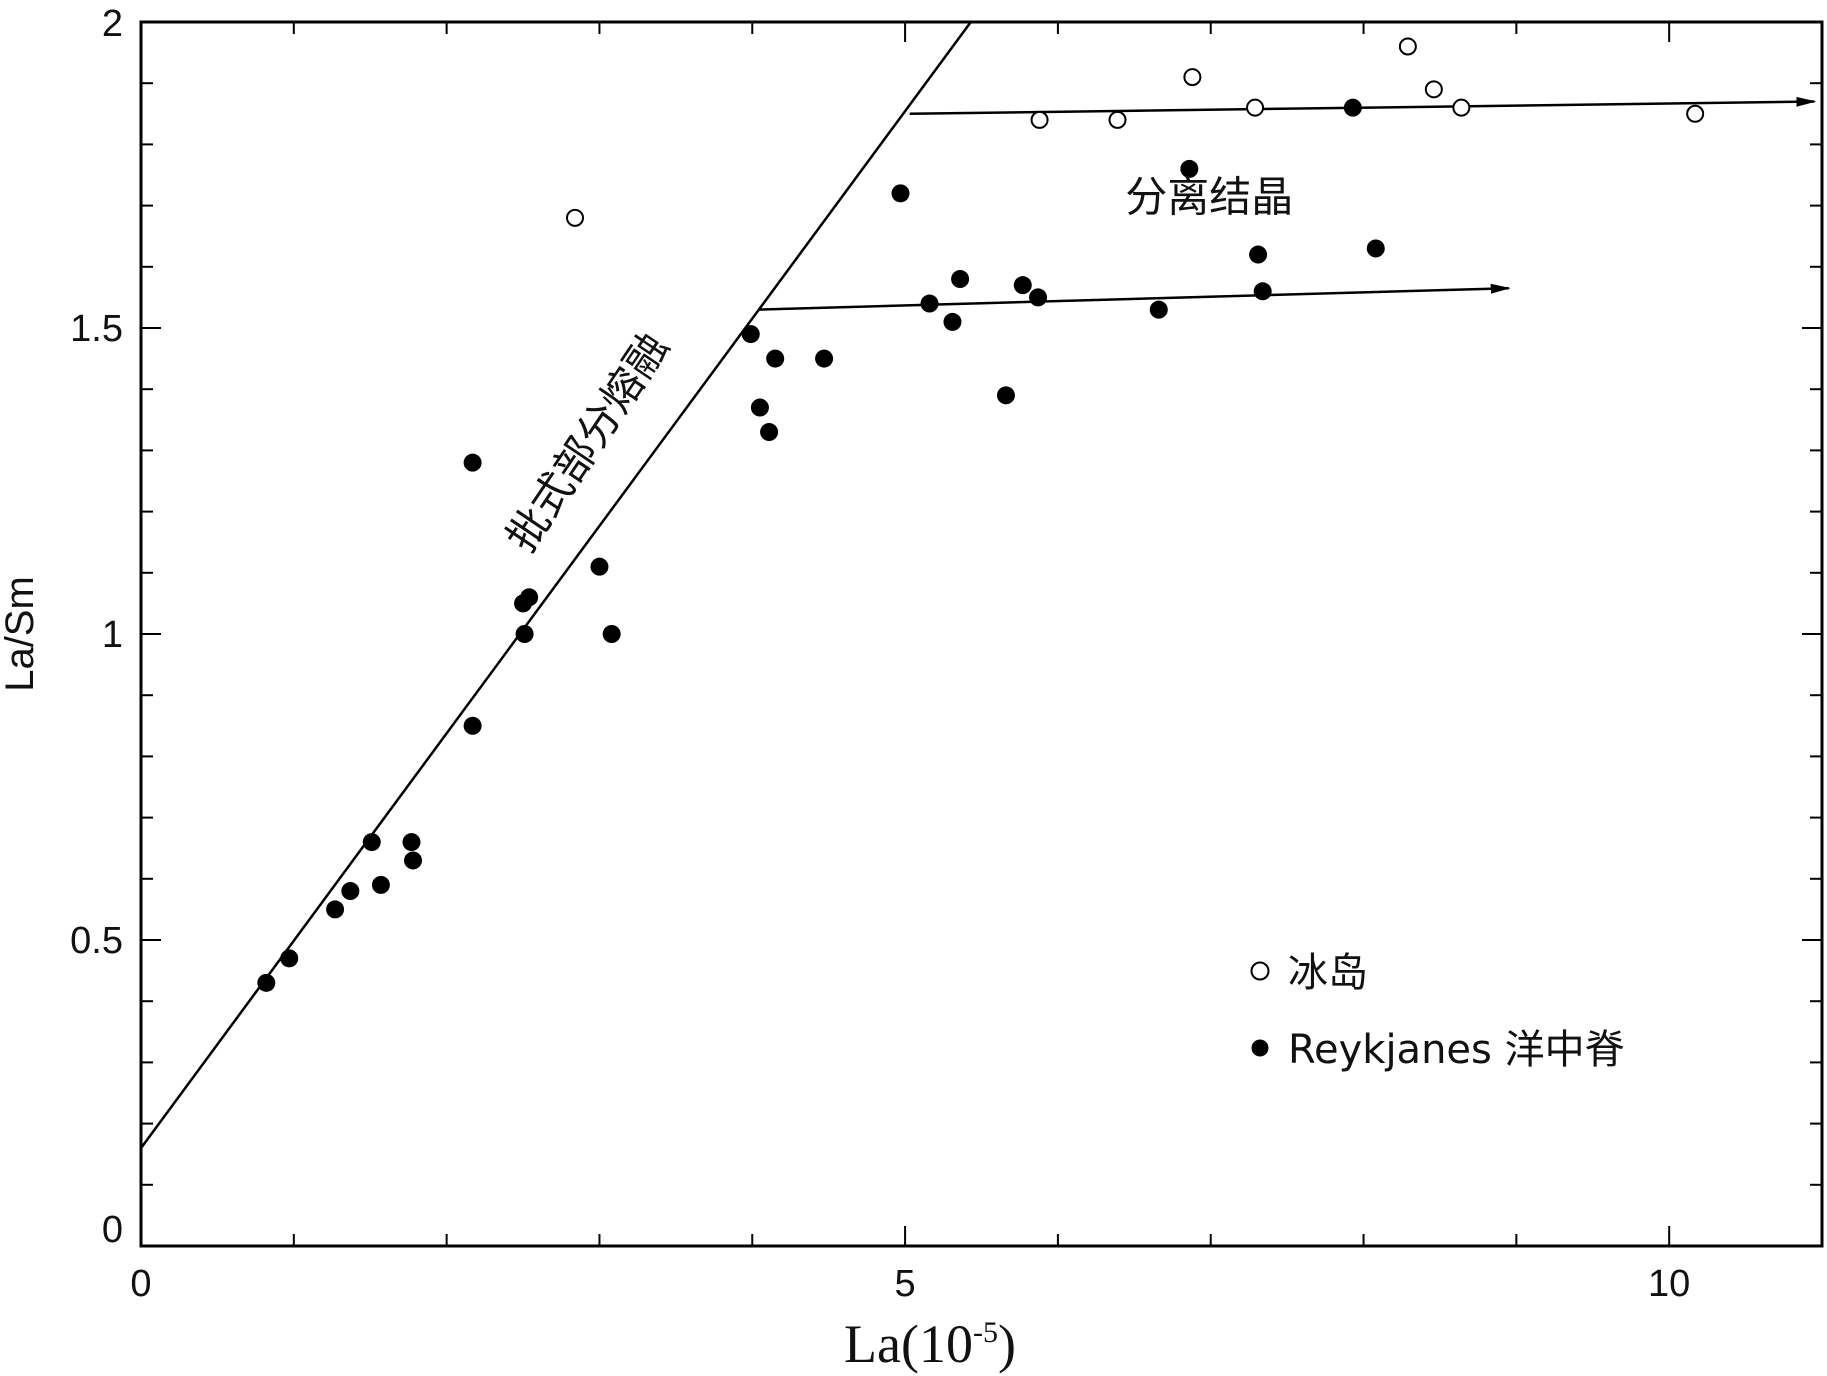  I want to click on annotation-batch-melting: 批式部分熔融, so click(588, 442).